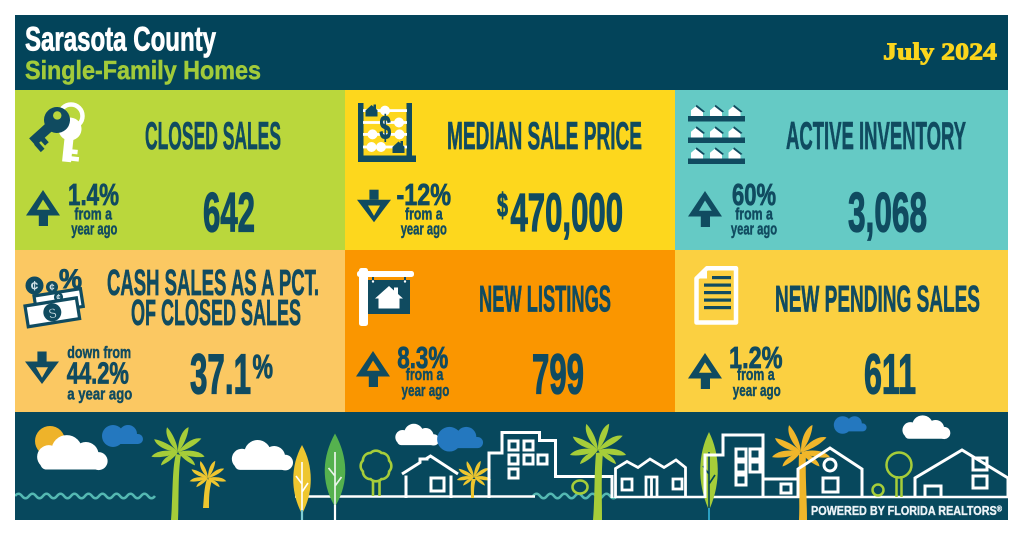 The width and height of the screenshot is (1024, 536). Describe the element at coordinates (213, 136) in the screenshot. I see `svg-text: CLOSED SALES` at that location.